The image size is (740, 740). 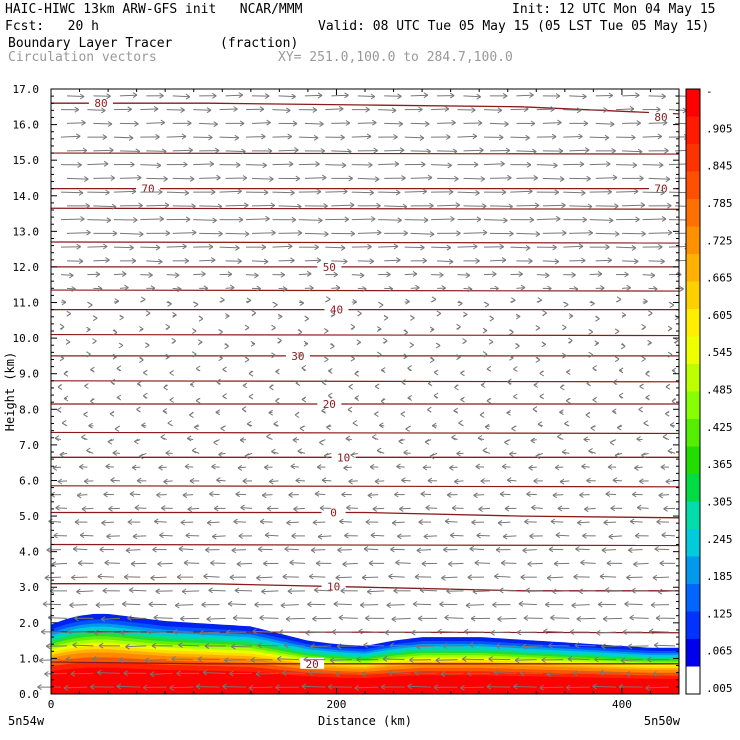 I want to click on y-tick-label: 6.0, so click(x=29, y=480).